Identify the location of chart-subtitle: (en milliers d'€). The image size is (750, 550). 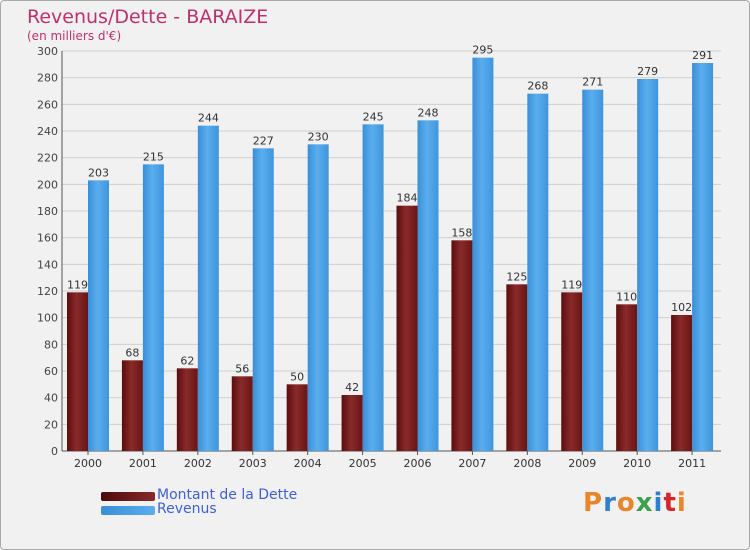
(74, 36).